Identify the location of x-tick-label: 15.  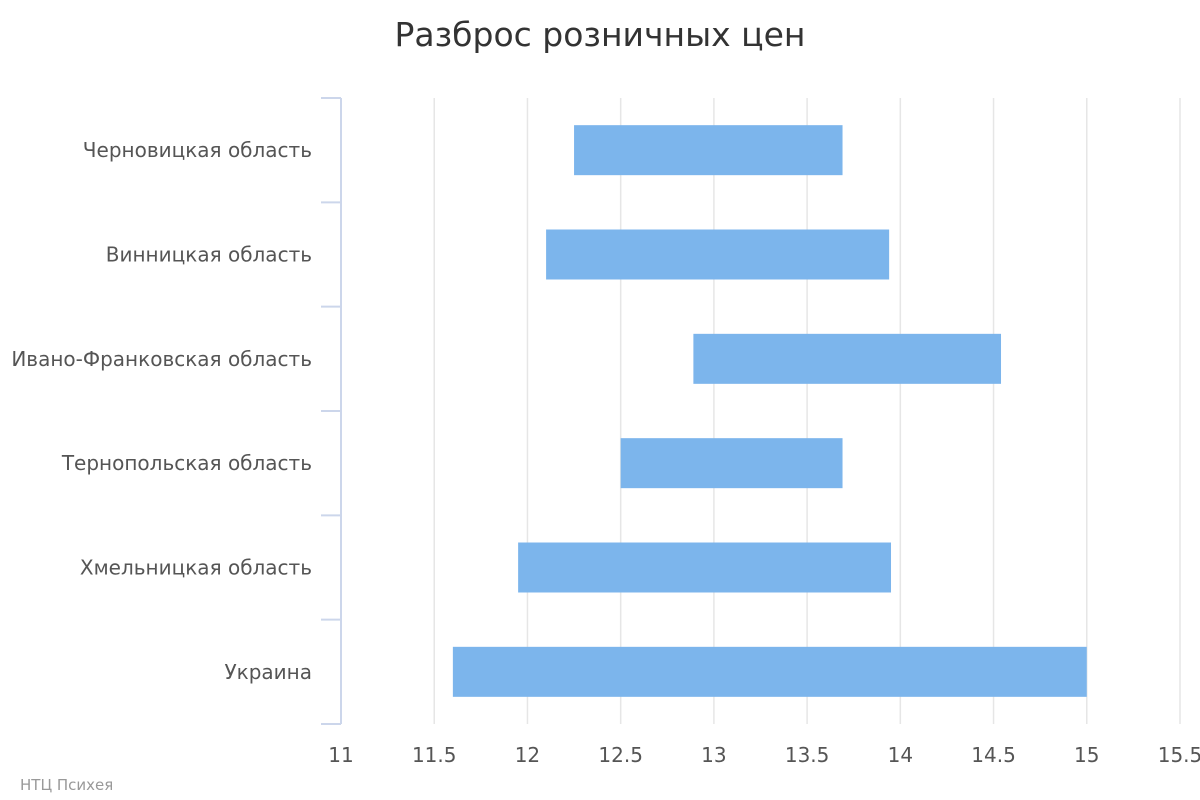
(1086, 755).